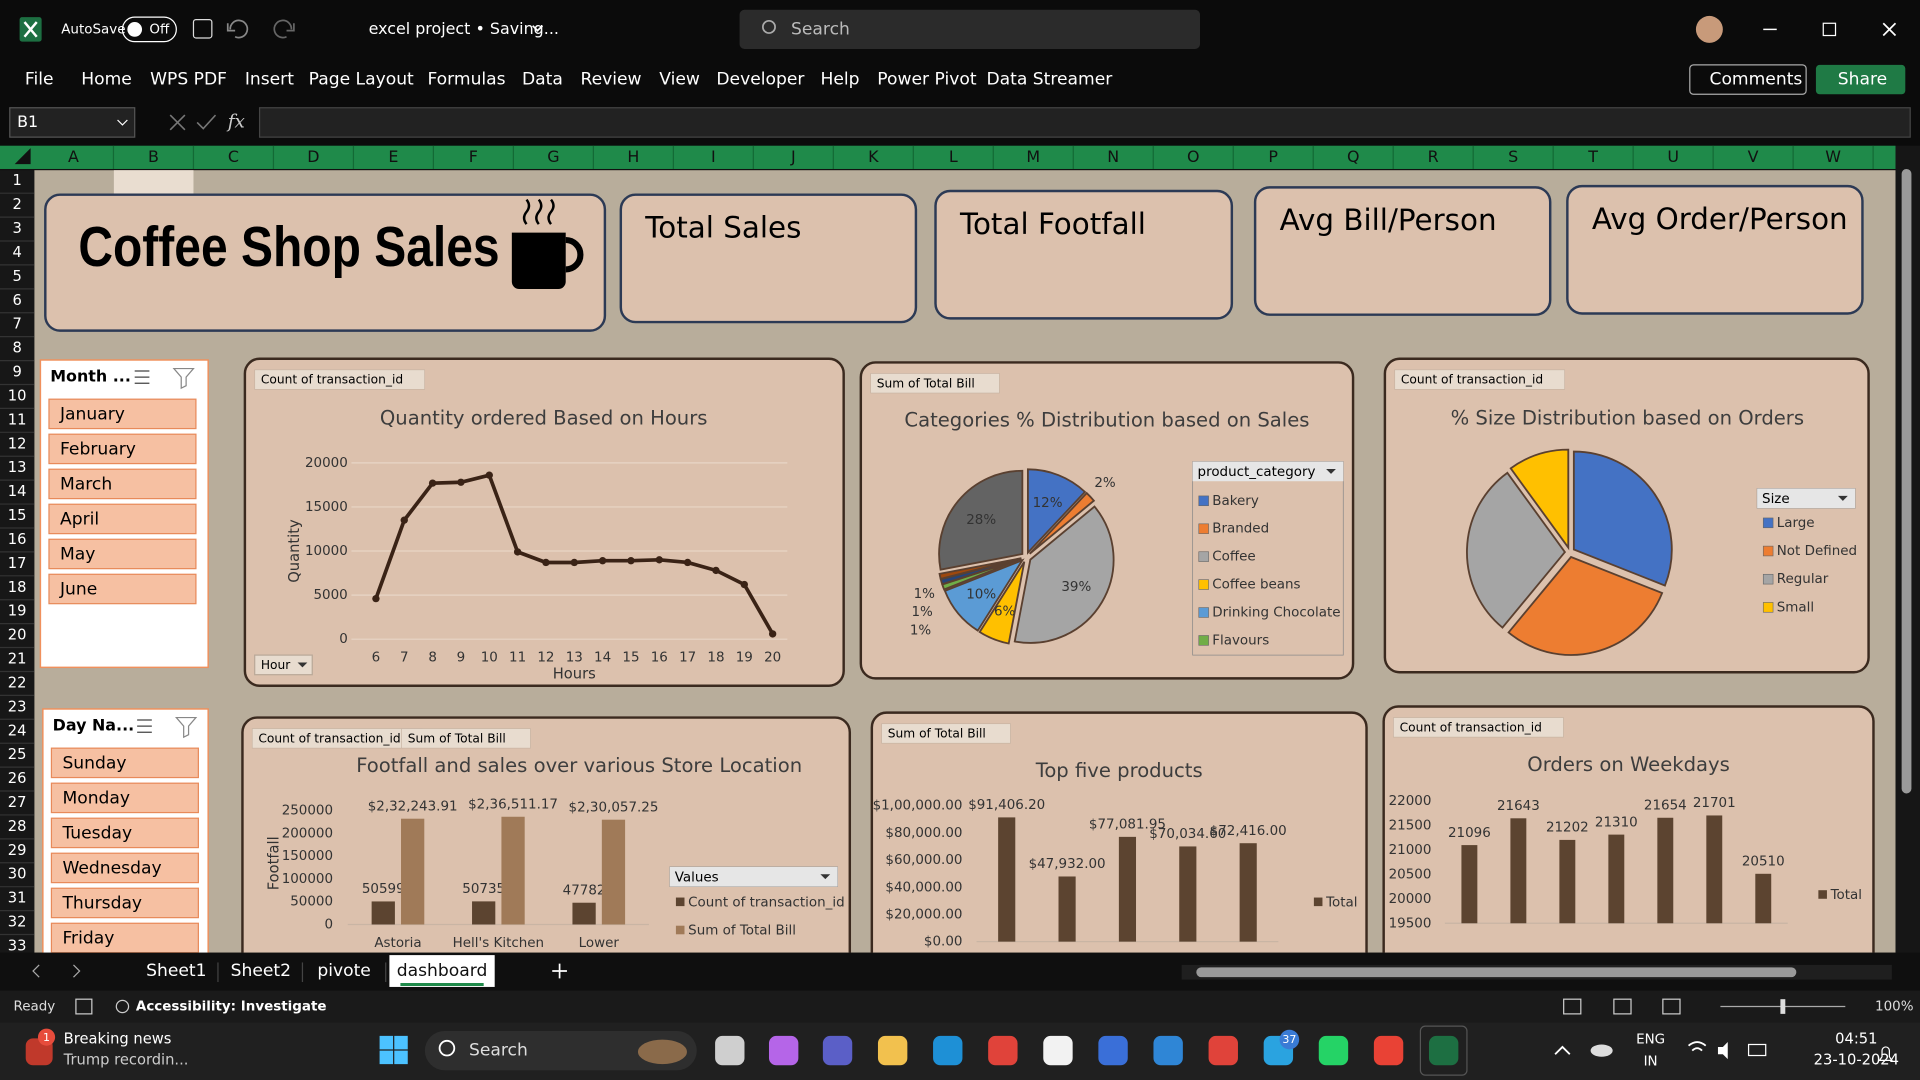 The height and width of the screenshot is (1080, 1920). I want to click on legend-label: Coffee, so click(1233, 557).